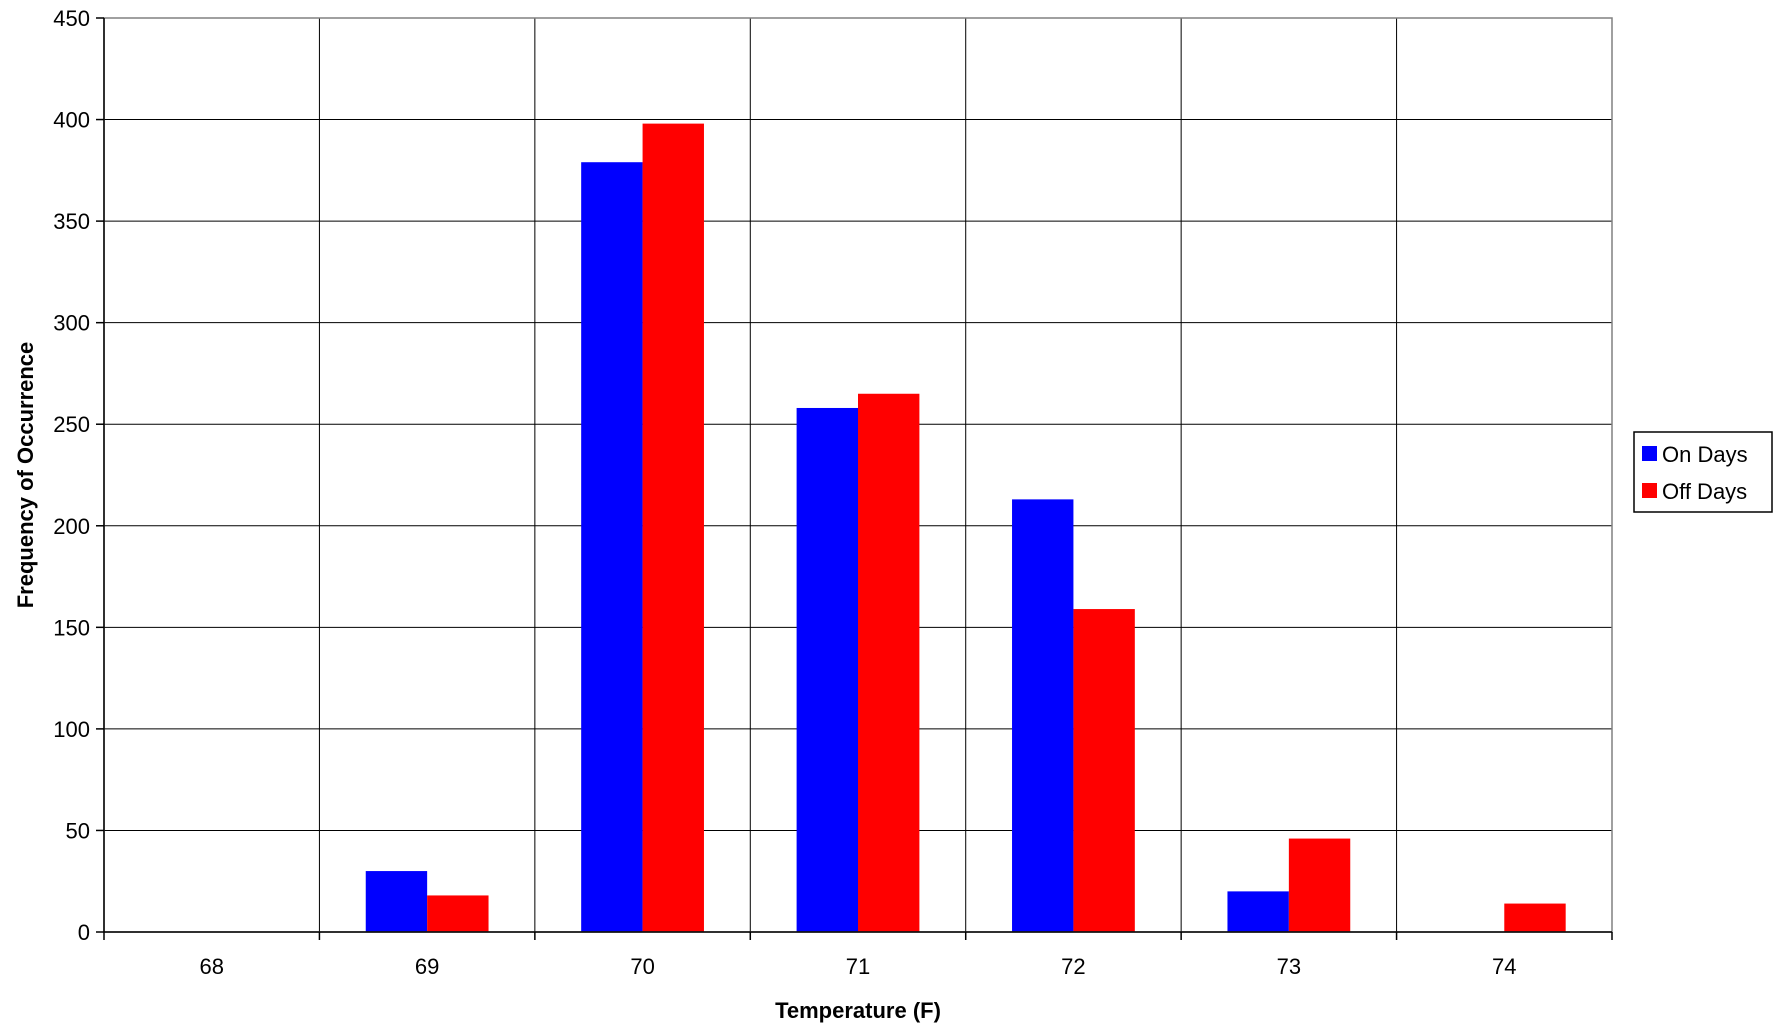 The width and height of the screenshot is (1782, 1031). What do you see at coordinates (71, 323) in the screenshot?
I see `y-tick-label: 300` at bounding box center [71, 323].